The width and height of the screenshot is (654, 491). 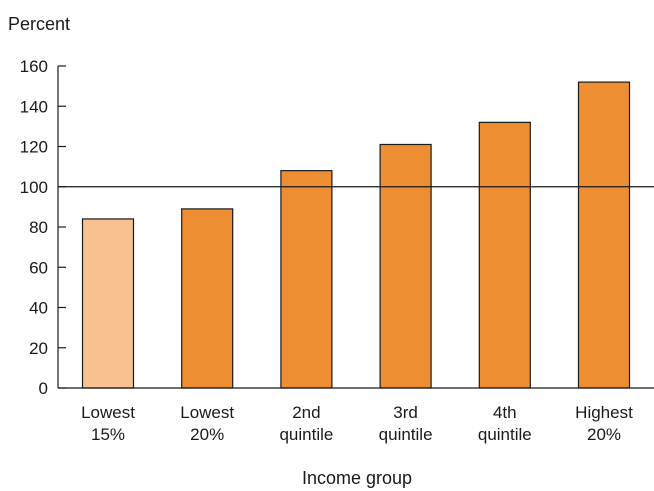 I want to click on y-tick-label: 100, so click(x=34, y=187).